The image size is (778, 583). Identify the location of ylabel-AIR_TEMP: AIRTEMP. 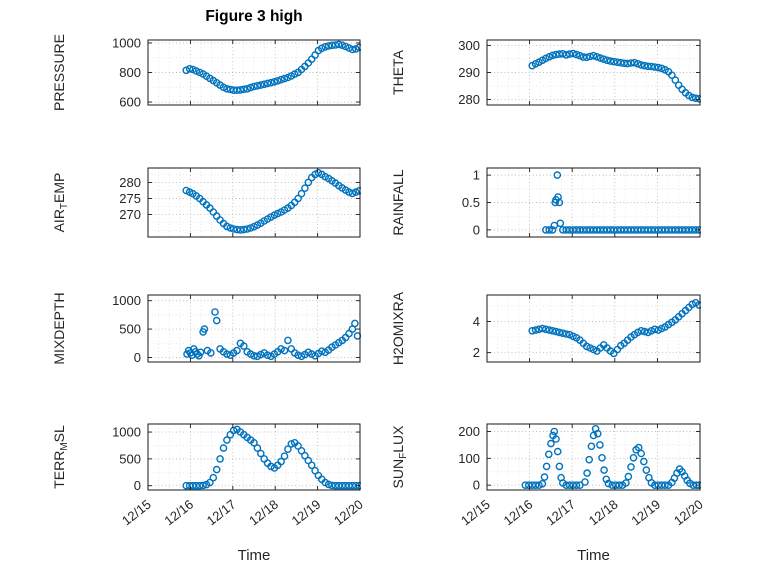
(60, 203).